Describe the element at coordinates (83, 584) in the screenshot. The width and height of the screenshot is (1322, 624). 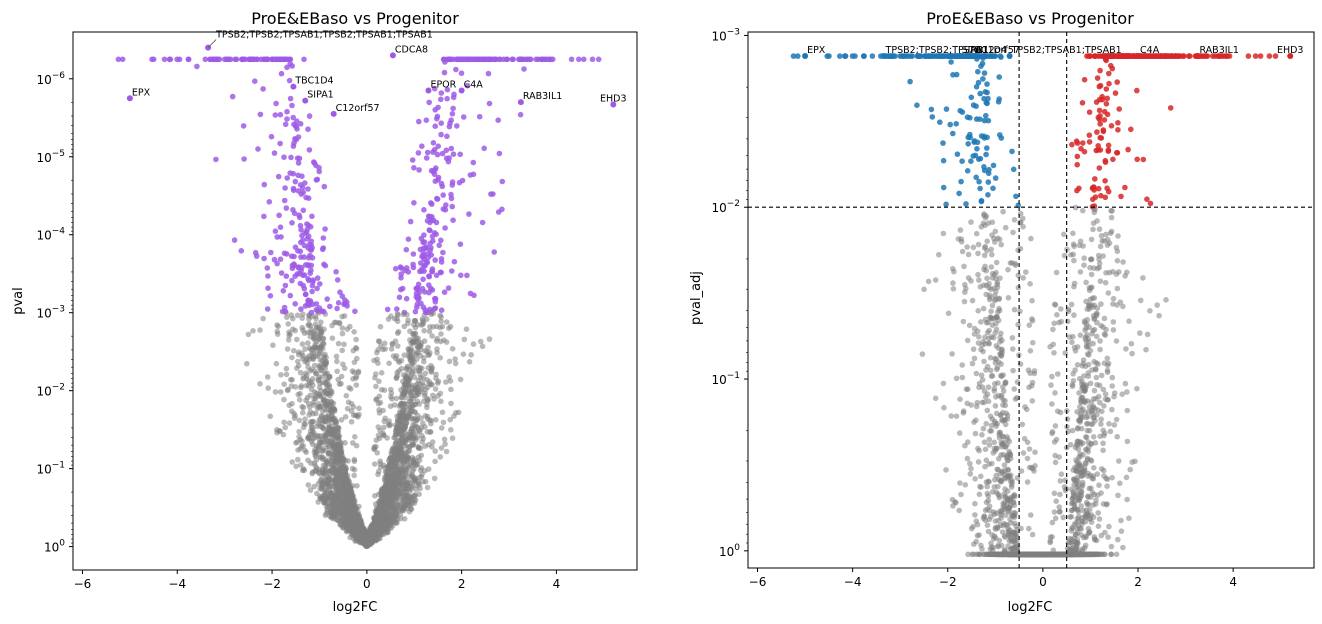
I see `x-tick-label: −6` at that location.